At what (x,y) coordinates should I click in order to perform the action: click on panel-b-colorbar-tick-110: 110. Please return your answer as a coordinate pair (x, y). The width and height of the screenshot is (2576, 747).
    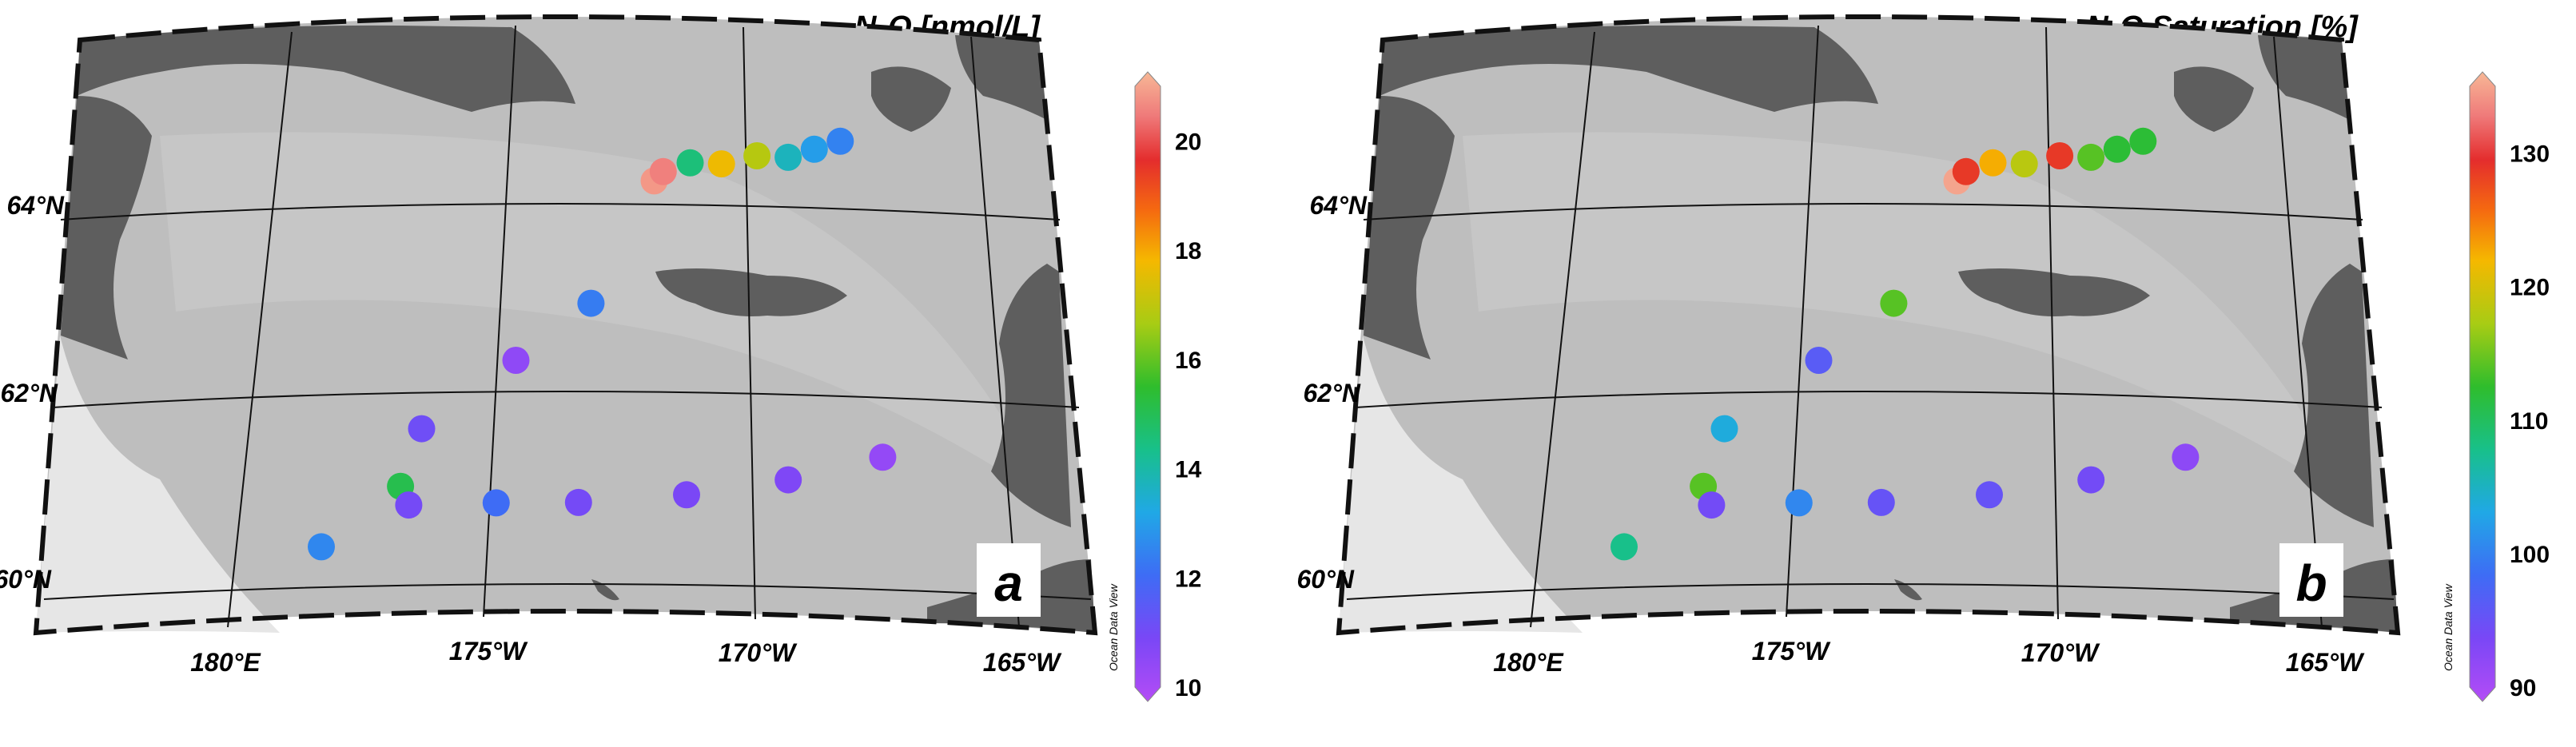
    Looking at the image, I should click on (2529, 422).